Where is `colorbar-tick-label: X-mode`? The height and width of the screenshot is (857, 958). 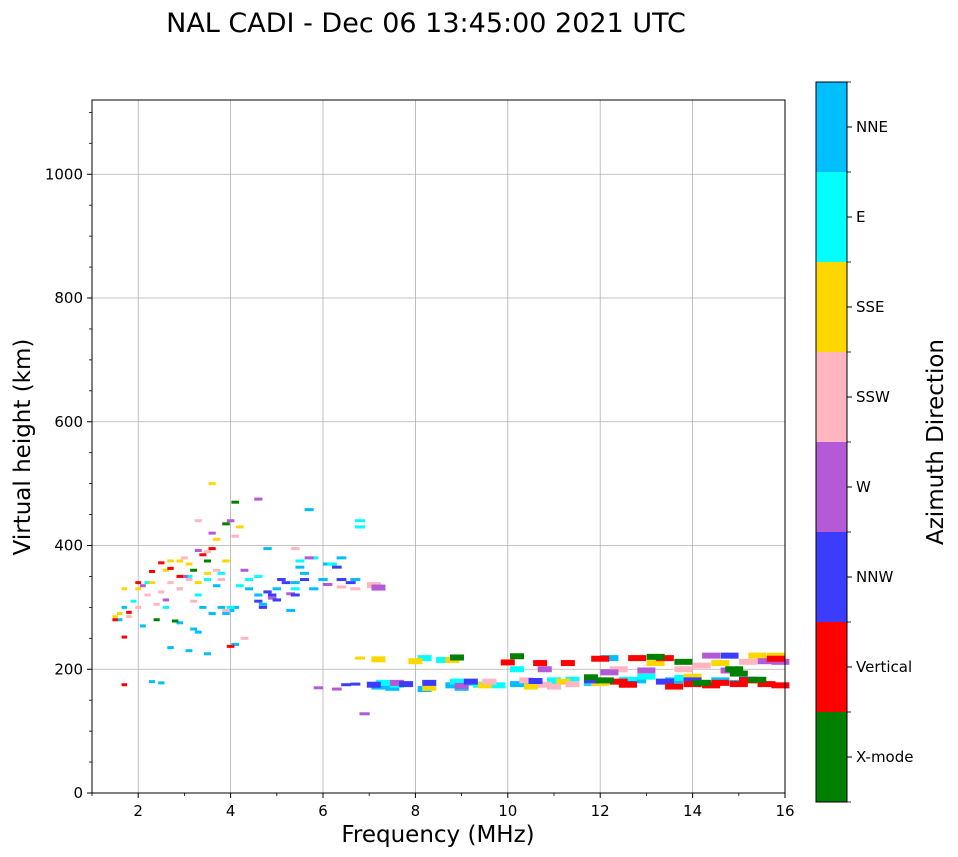 colorbar-tick-label: X-mode is located at coordinates (884, 757).